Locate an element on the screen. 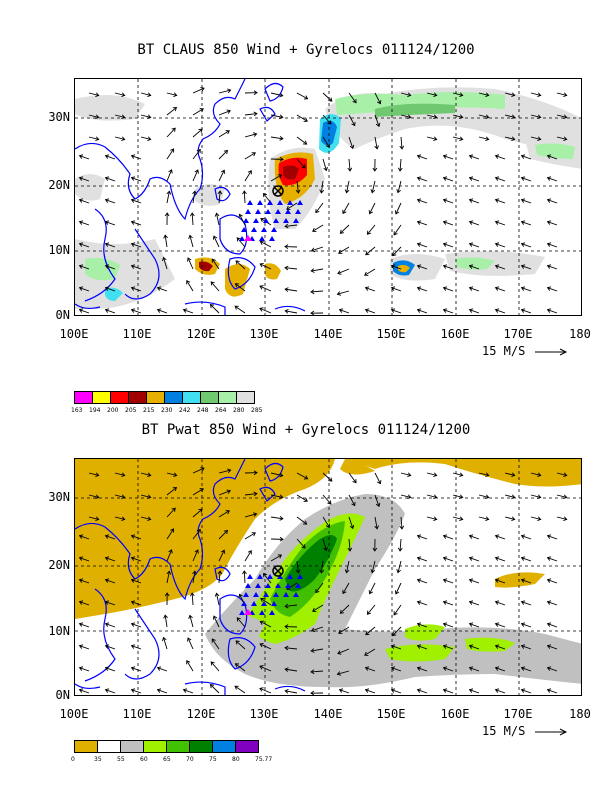  panel1-reference-vector: 15 M/S is located at coordinates (525, 351).